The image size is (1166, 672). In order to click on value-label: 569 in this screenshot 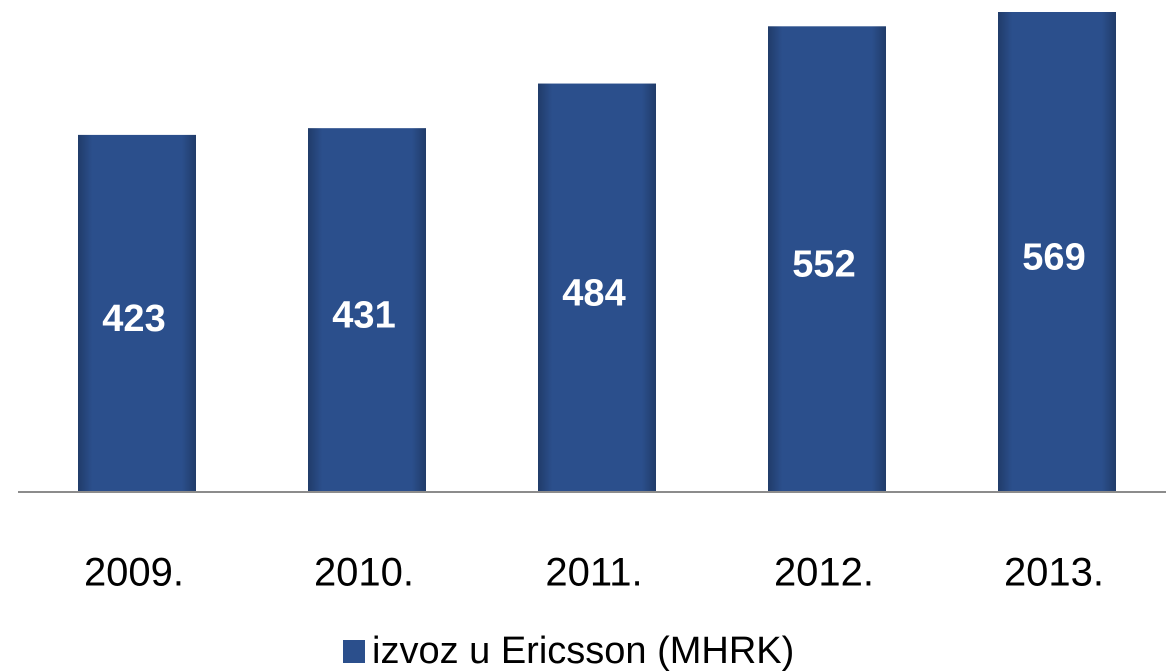, I will do `click(1053, 258)`.